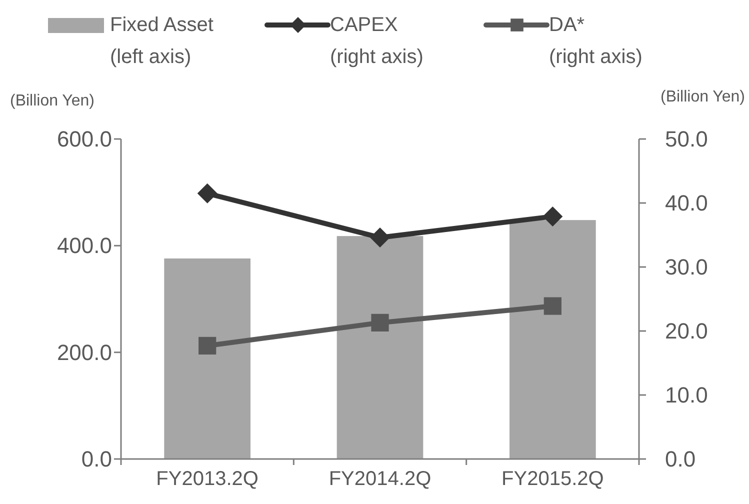 This screenshot has width=749, height=504. What do you see at coordinates (686, 331) in the screenshot?
I see `y2-tick-label: 20.0` at bounding box center [686, 331].